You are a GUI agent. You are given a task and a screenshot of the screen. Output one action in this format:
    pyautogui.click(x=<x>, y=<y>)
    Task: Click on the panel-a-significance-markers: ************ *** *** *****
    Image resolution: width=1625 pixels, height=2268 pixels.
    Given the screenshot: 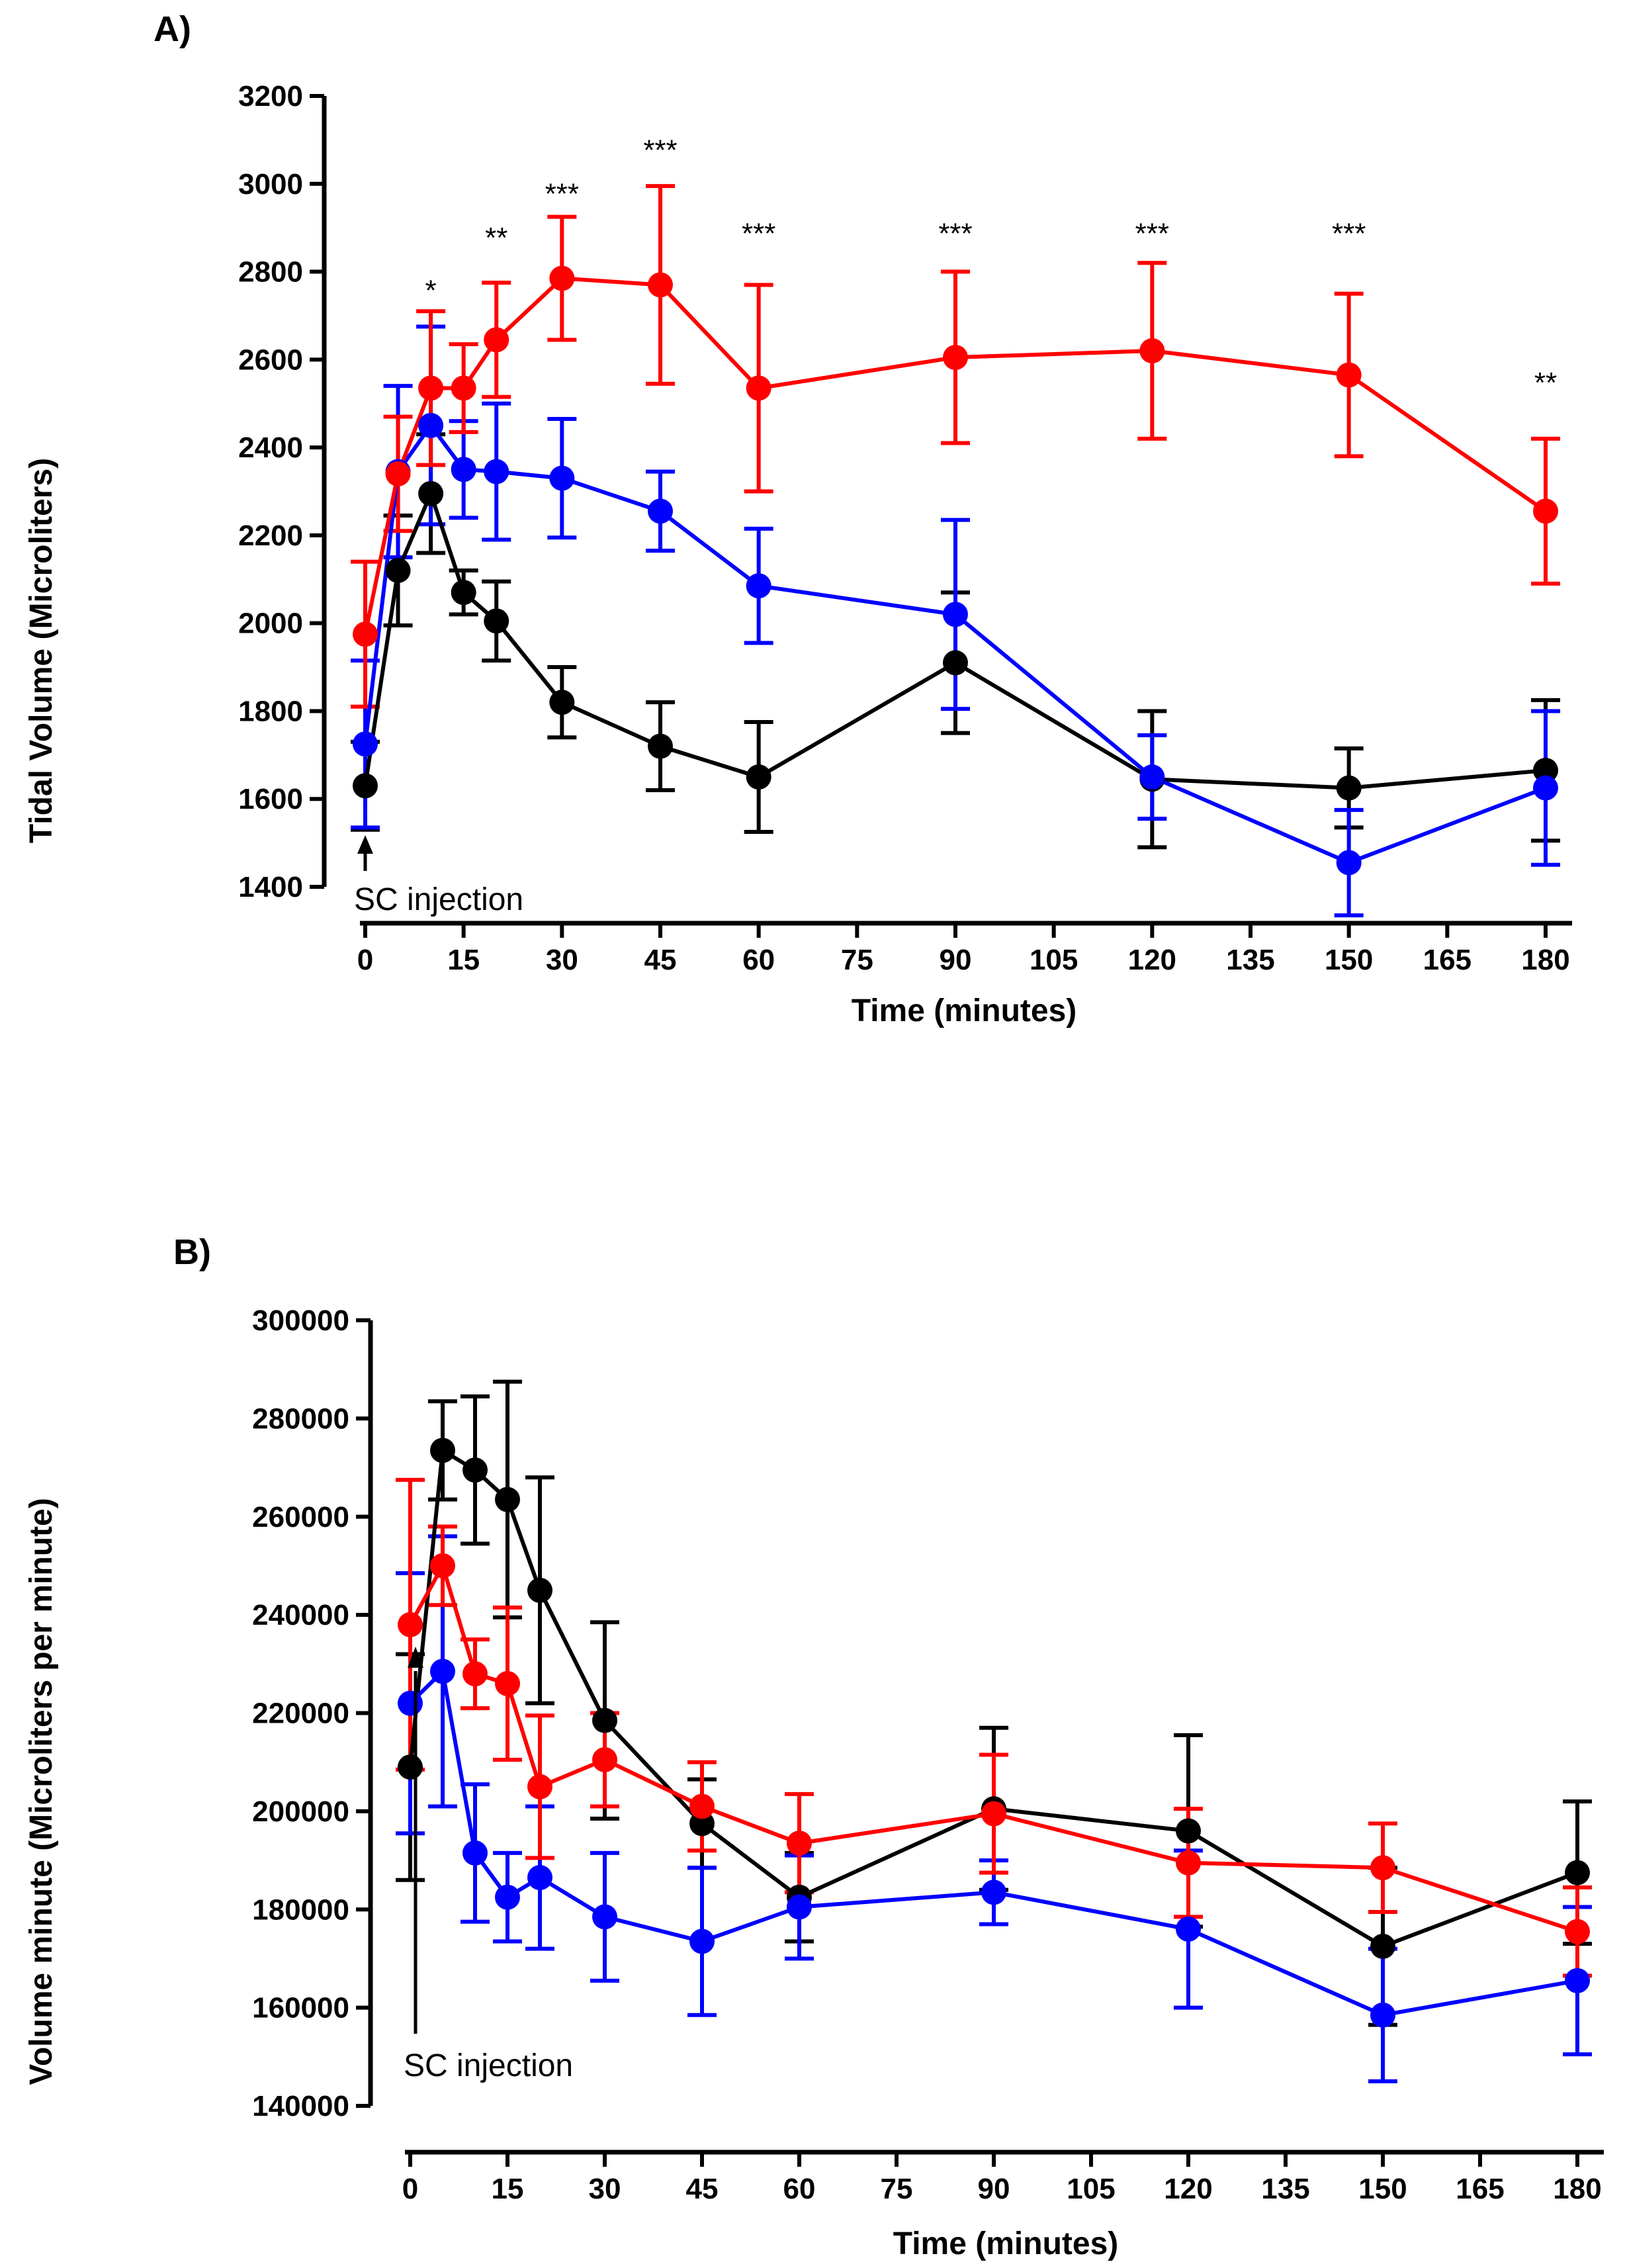 What is the action you would take?
    pyautogui.click(x=992, y=266)
    